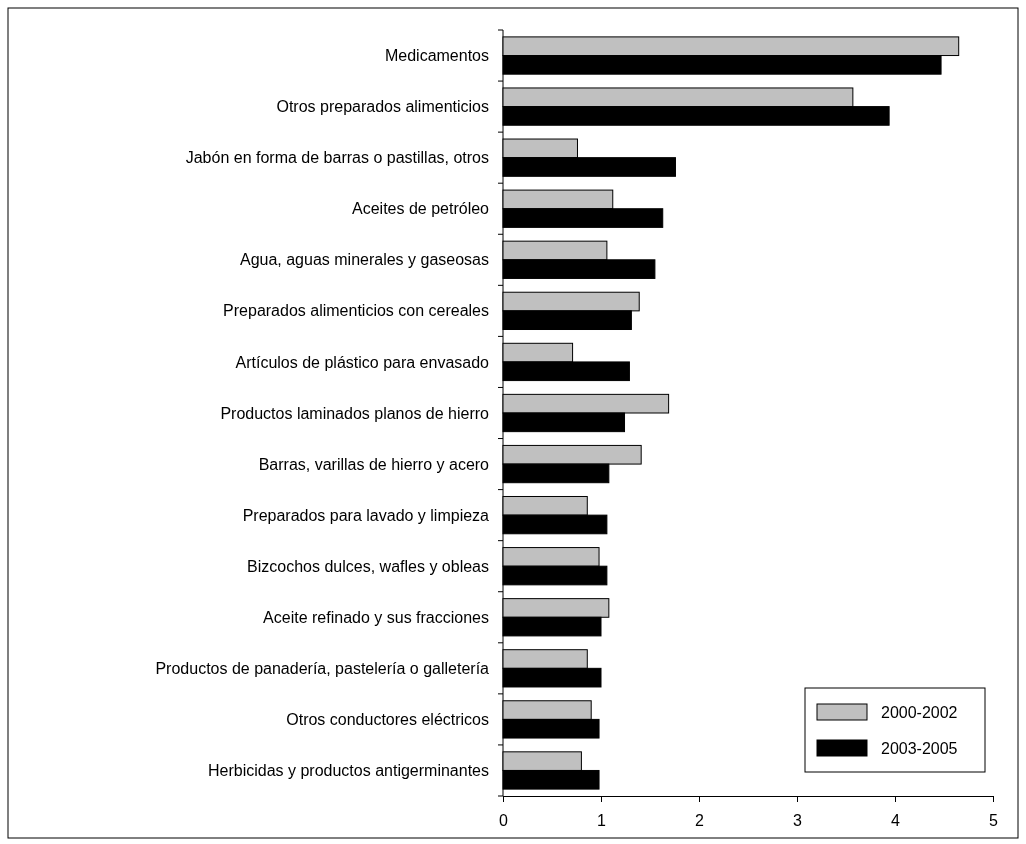  I want to click on y-tick-label: Artículos de plástico para envasado, so click(362, 362).